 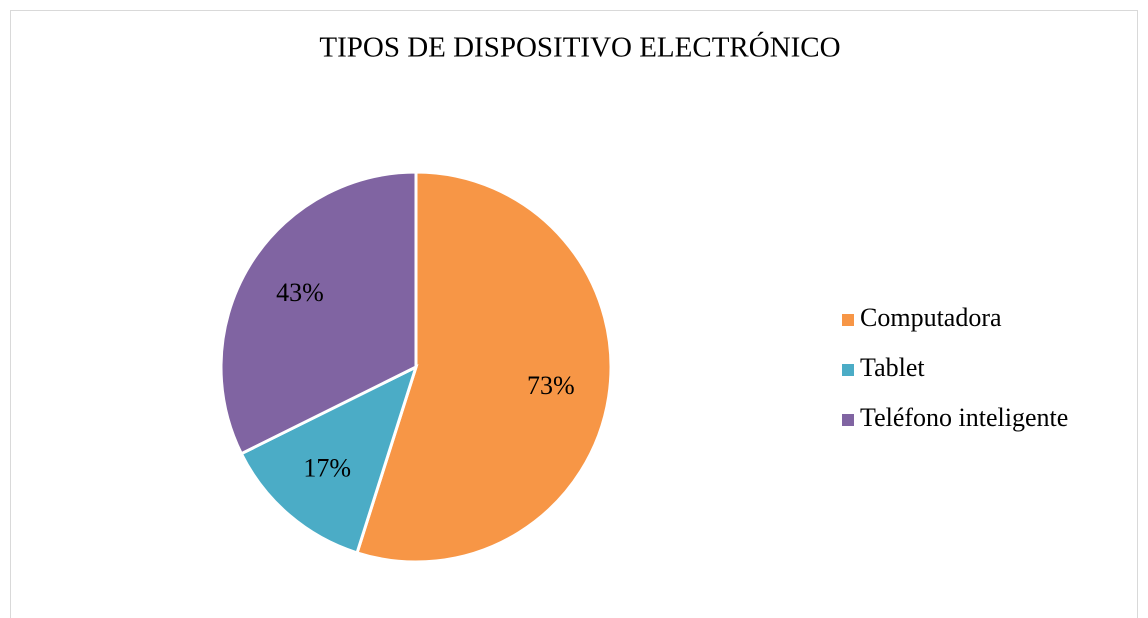 What do you see at coordinates (327, 468) in the screenshot?
I see `data-label: 17%` at bounding box center [327, 468].